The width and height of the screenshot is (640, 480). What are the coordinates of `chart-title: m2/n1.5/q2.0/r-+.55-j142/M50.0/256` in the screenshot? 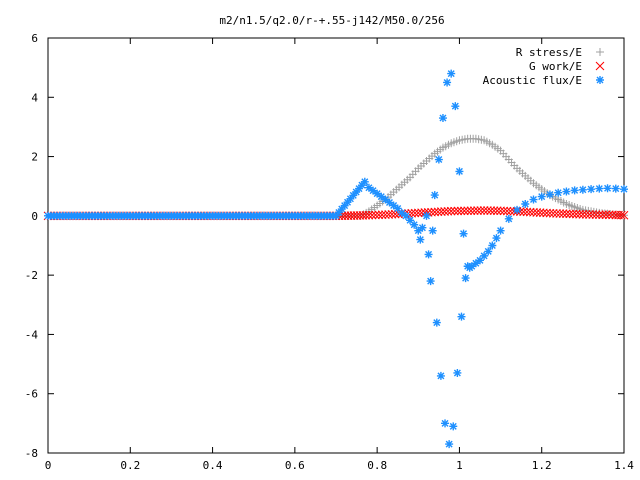 It's located at (331, 20).